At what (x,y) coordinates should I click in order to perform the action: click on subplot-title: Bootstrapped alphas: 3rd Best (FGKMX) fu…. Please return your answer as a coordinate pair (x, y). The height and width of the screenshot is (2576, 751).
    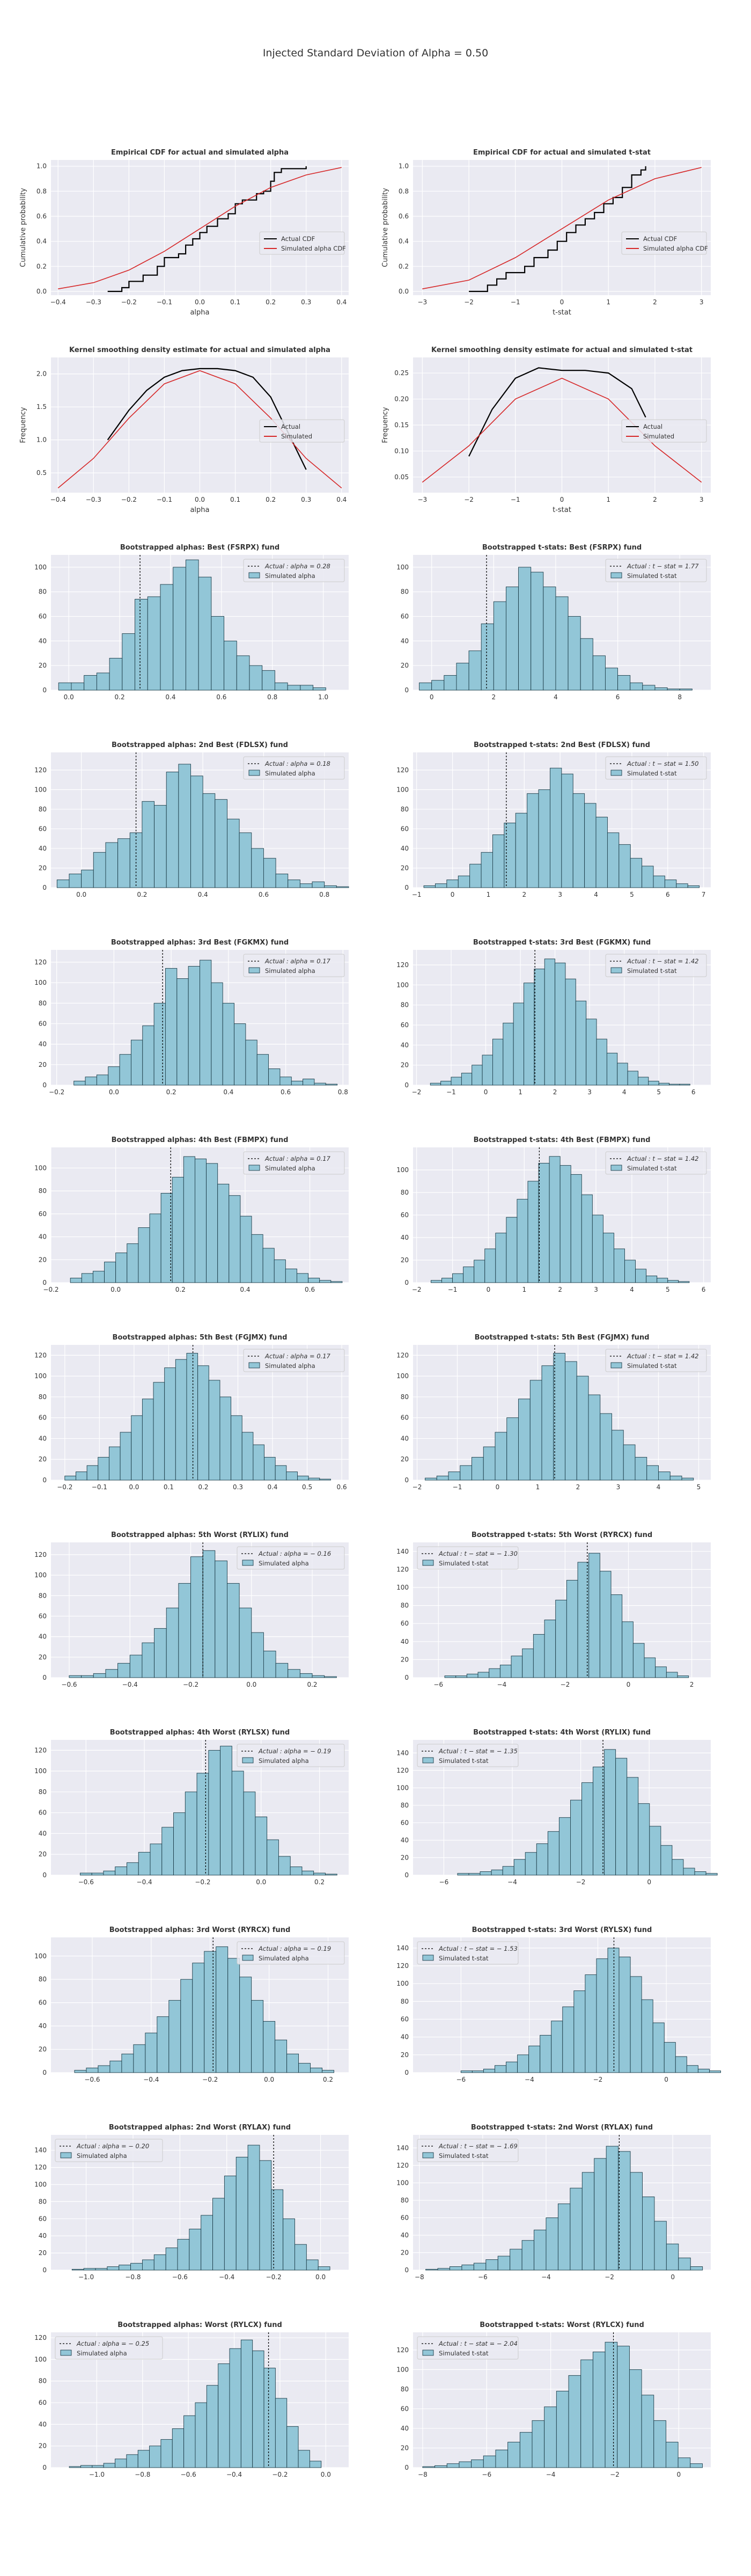
    Looking at the image, I should click on (200, 943).